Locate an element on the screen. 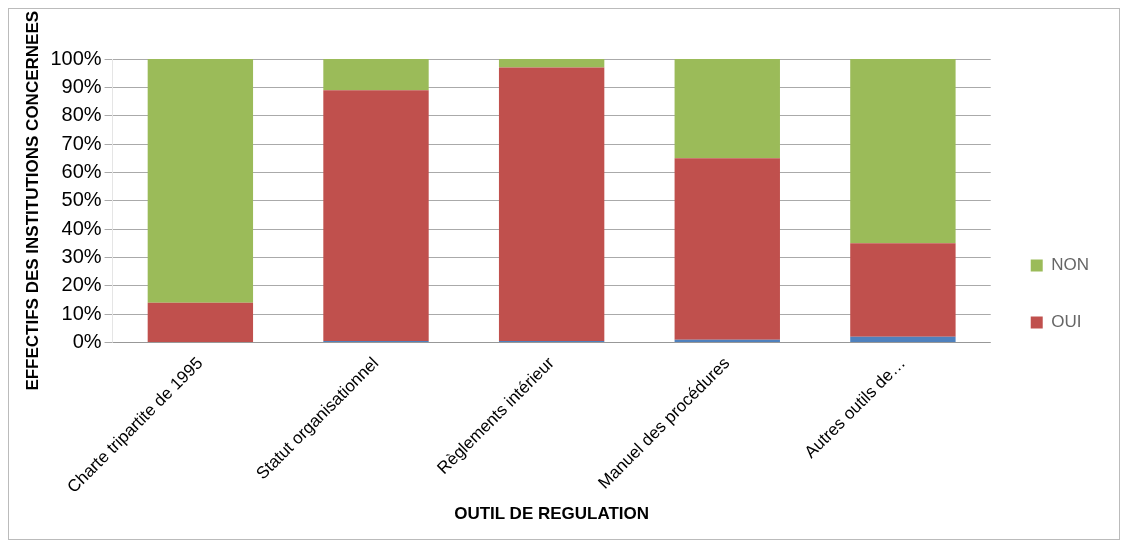 The width and height of the screenshot is (1129, 550). y-axis-title: EFFECTIFS DES INSTITUTIONS CONCERNEES is located at coordinates (32, 200).